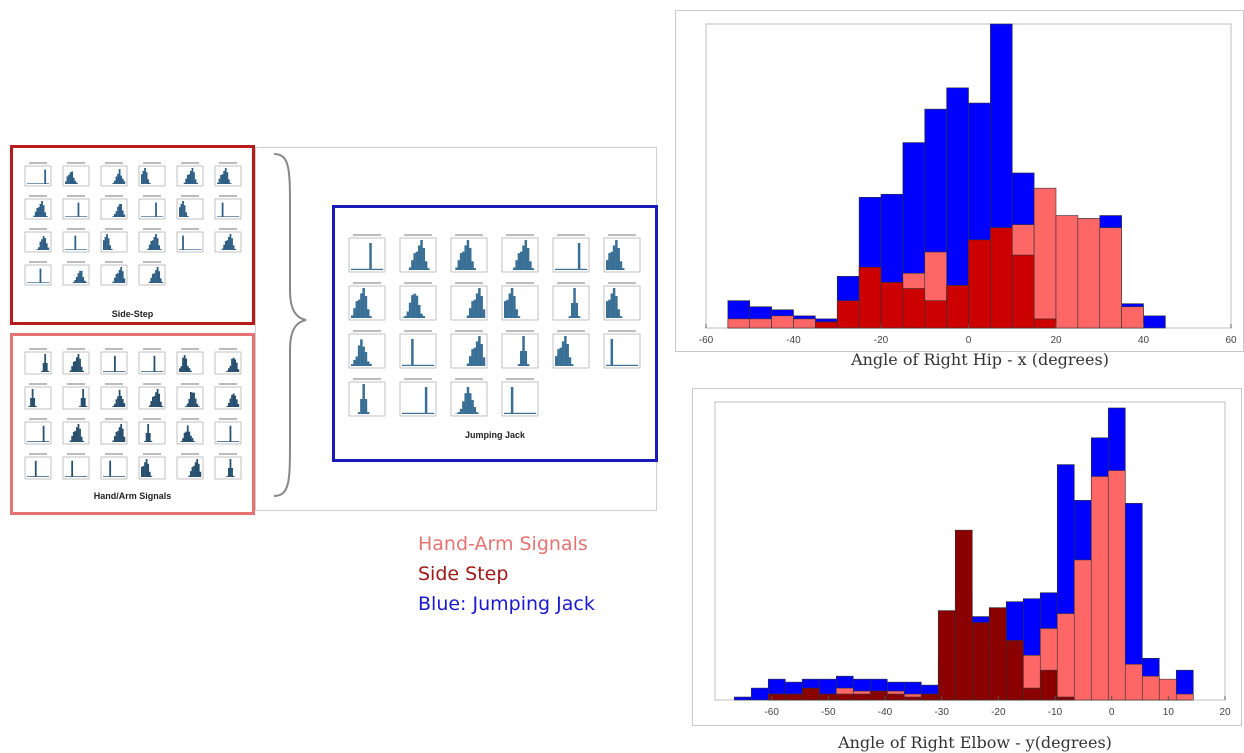 The height and width of the screenshot is (753, 1244). Describe the element at coordinates (506, 604) in the screenshot. I see `legend-jumping-jack: Blue: Jumping Jack` at that location.